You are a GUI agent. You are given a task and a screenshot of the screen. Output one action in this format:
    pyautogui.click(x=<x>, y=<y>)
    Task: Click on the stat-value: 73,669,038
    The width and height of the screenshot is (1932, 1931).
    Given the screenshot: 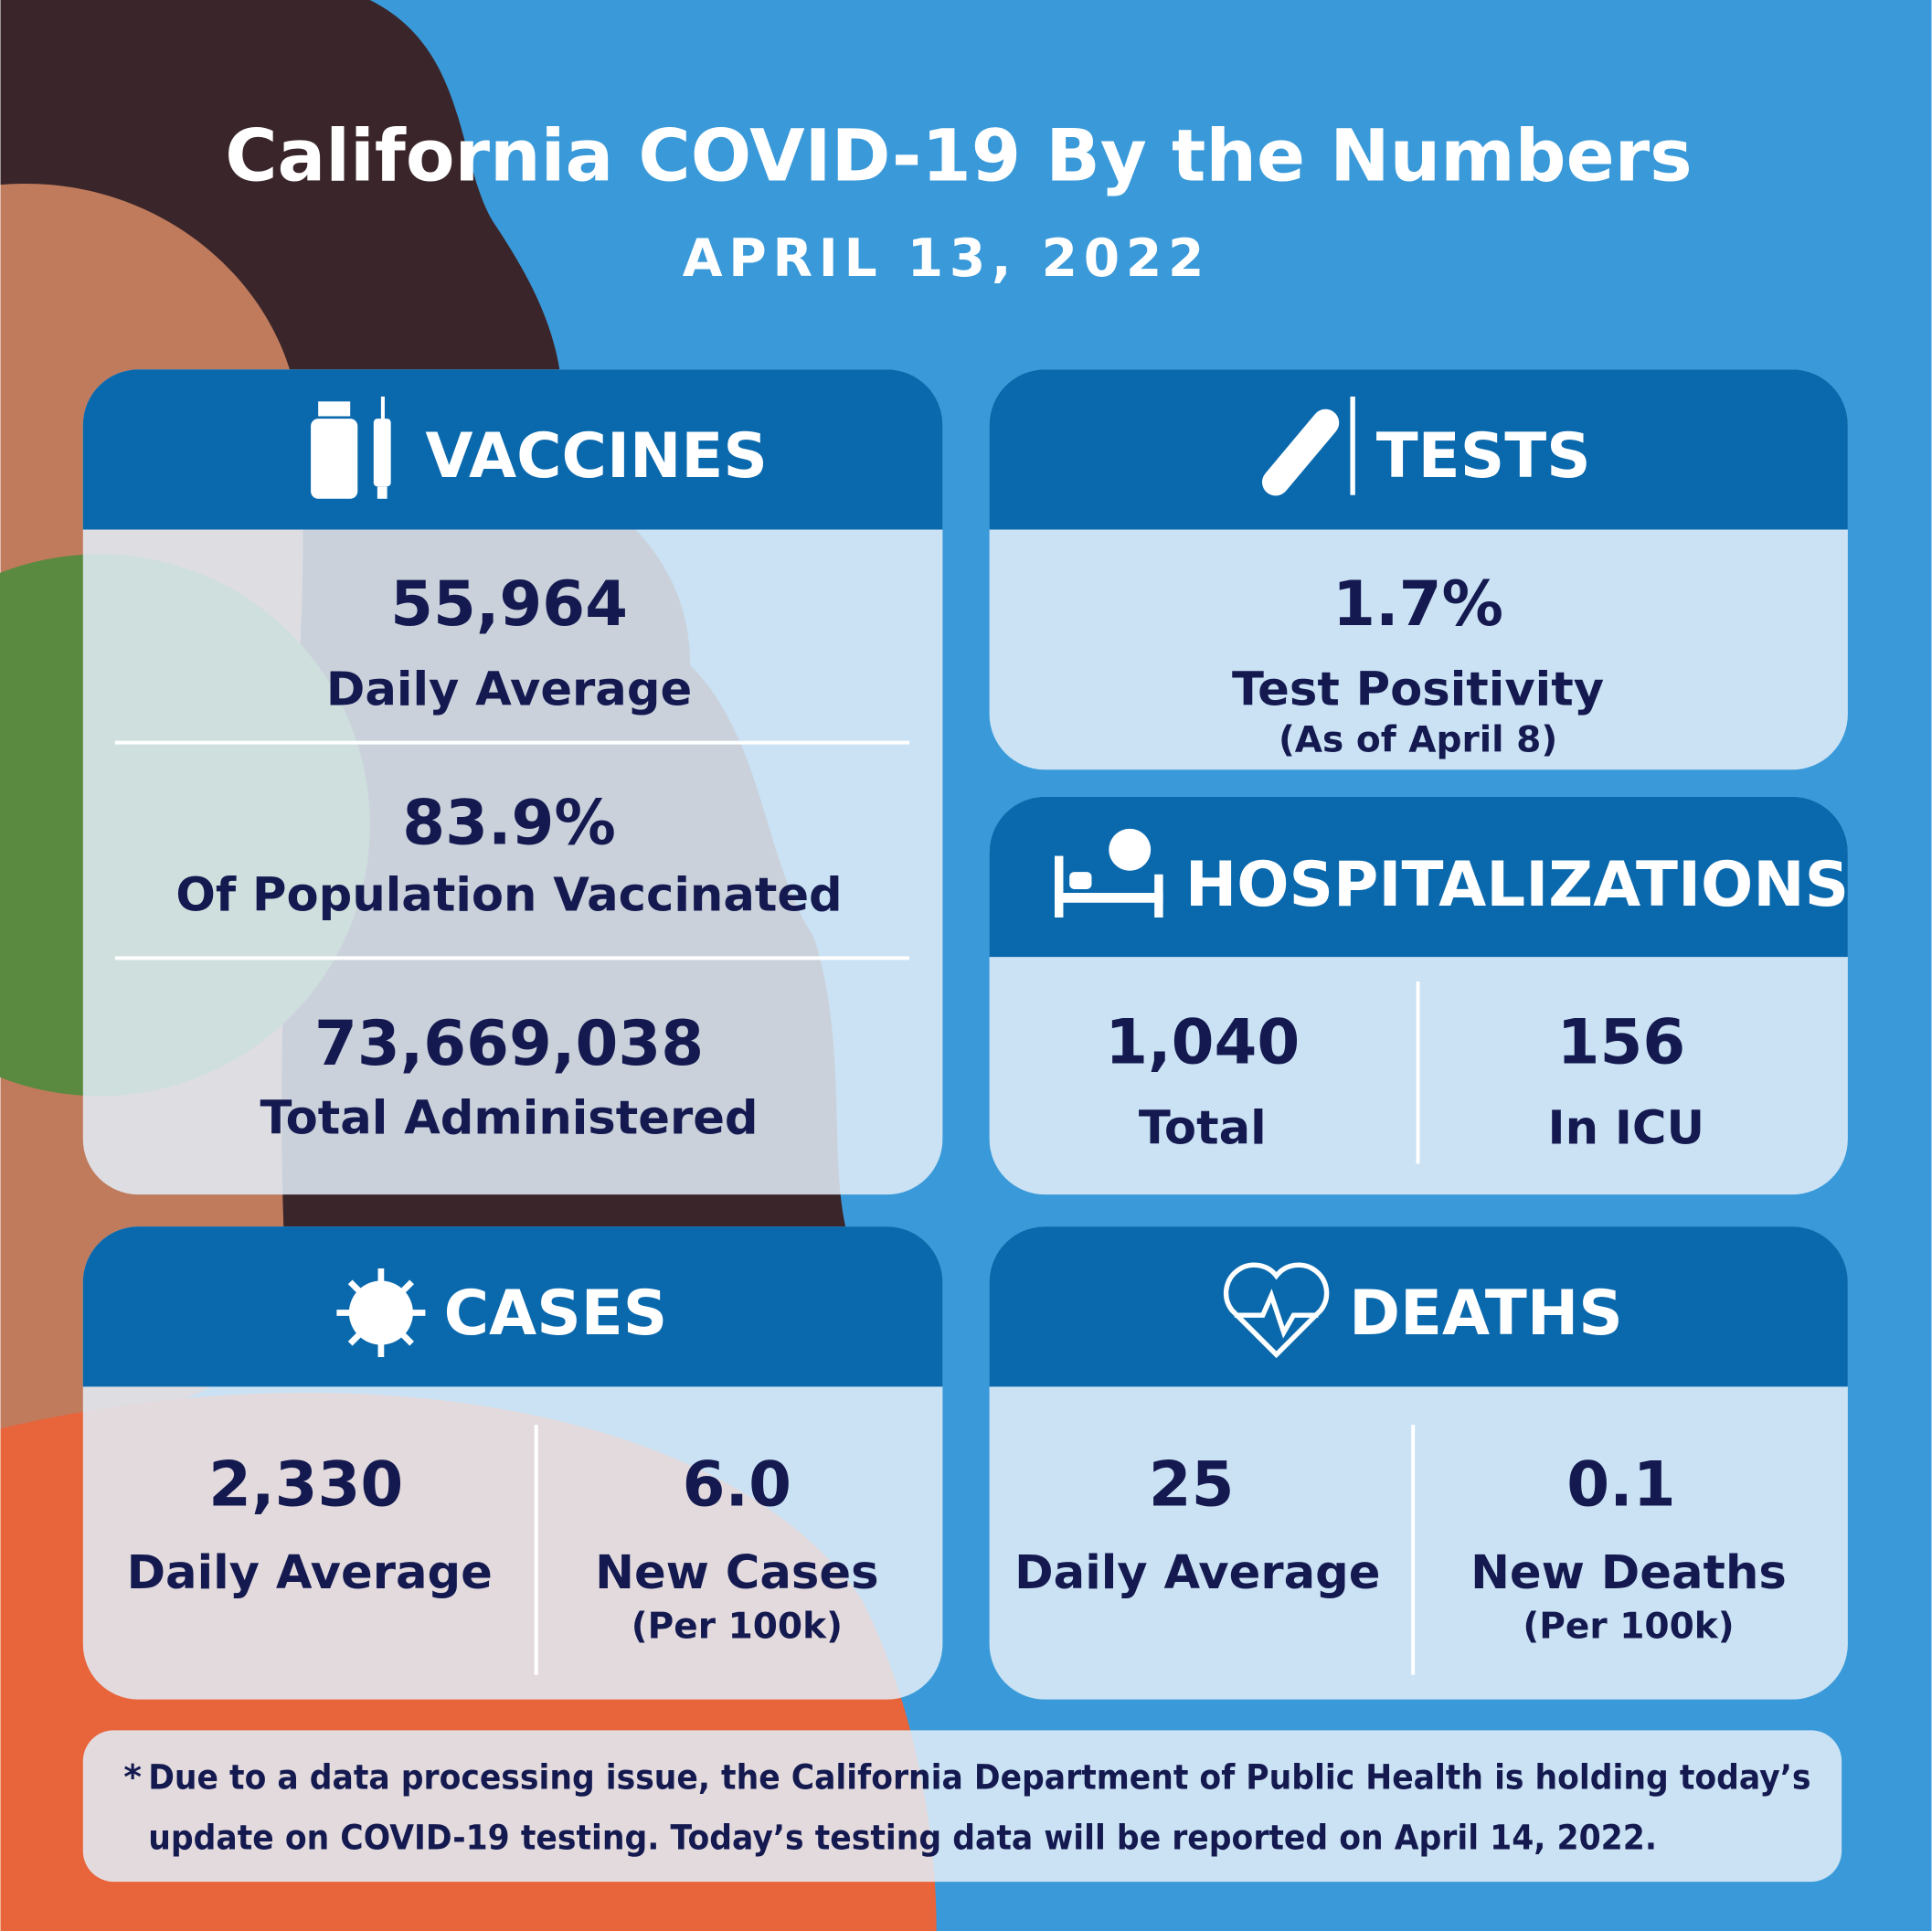 What is the action you would take?
    pyautogui.click(x=509, y=1043)
    